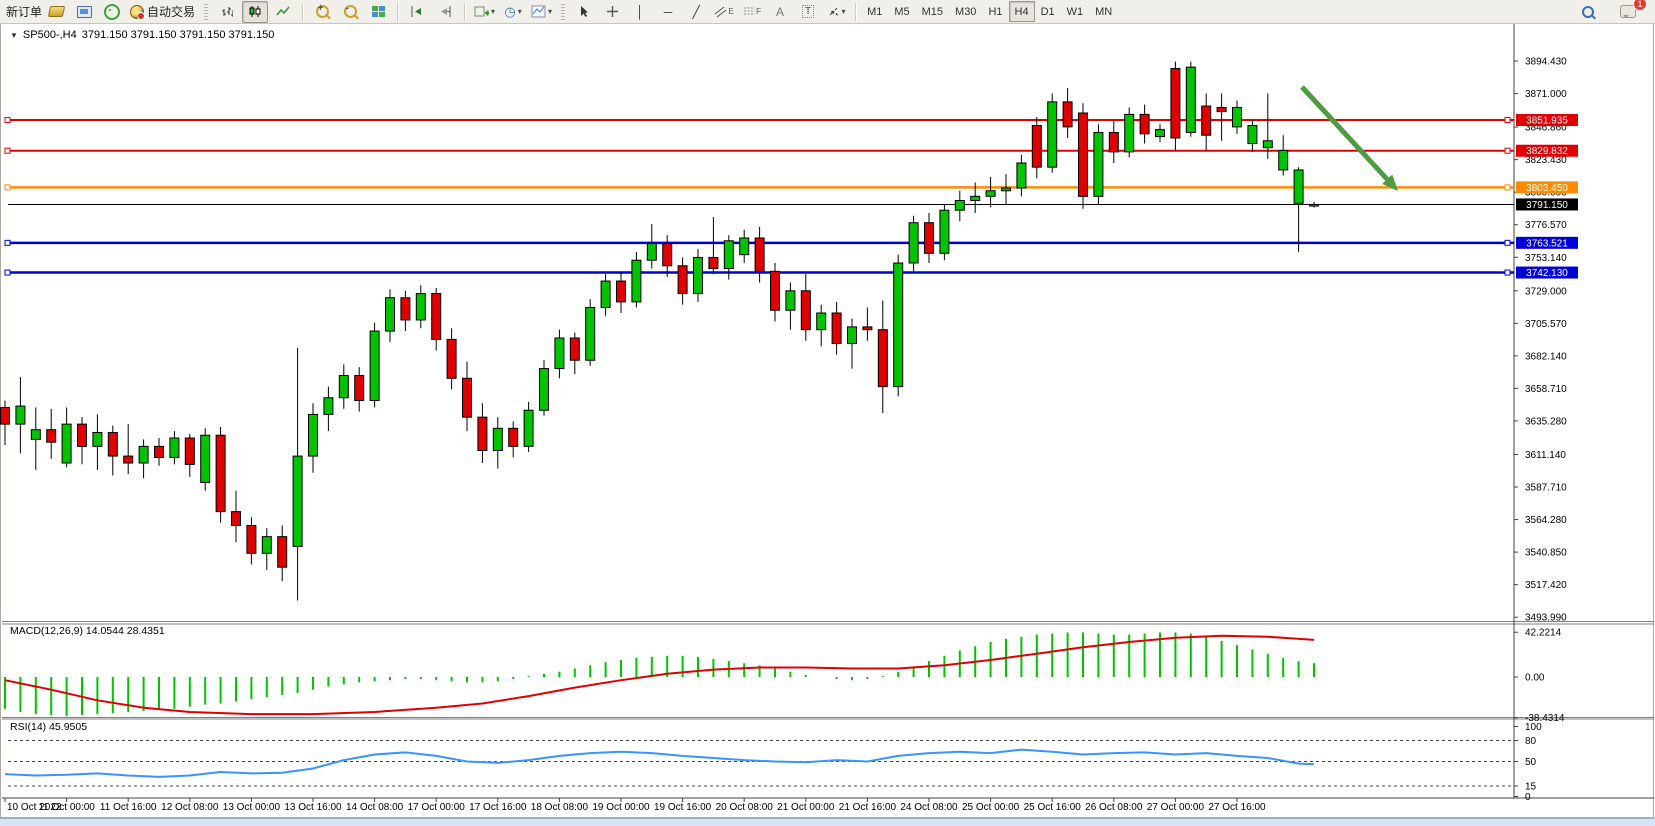  Describe the element at coordinates (1588, 12) in the screenshot. I see `search-button` at that location.